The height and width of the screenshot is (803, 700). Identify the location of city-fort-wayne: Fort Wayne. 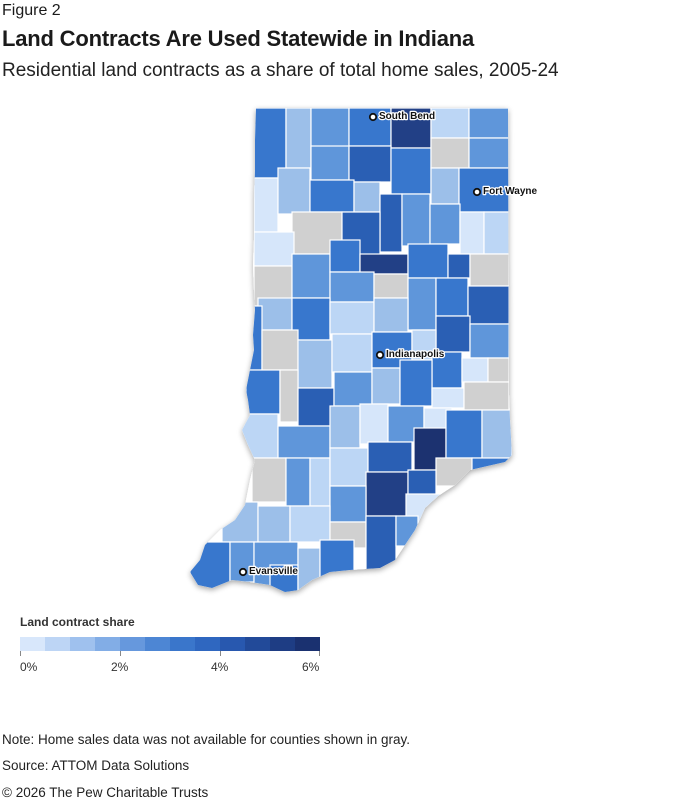
(505, 191).